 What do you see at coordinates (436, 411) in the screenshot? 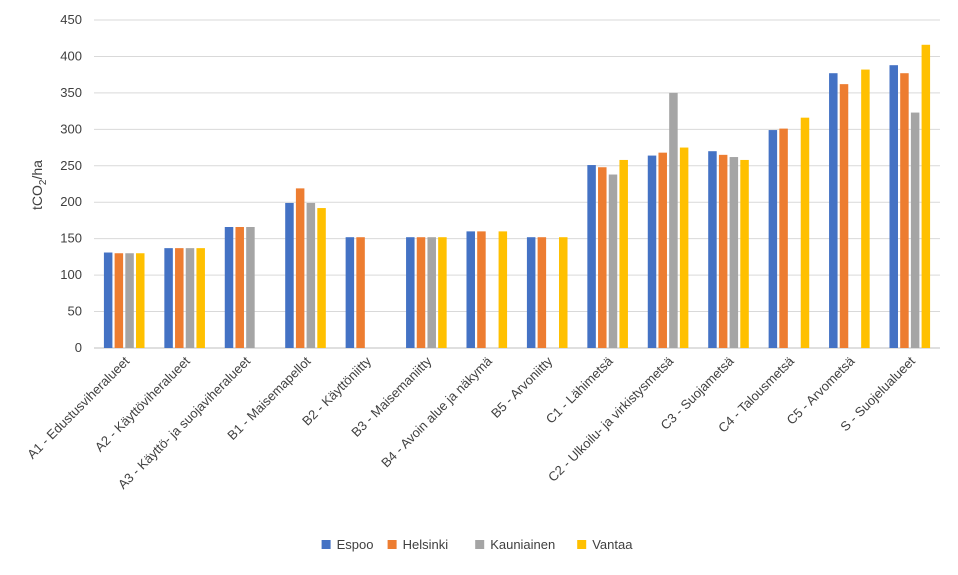
I see `x-tick-label: B4 - Avoin alue ja näkymä` at bounding box center [436, 411].